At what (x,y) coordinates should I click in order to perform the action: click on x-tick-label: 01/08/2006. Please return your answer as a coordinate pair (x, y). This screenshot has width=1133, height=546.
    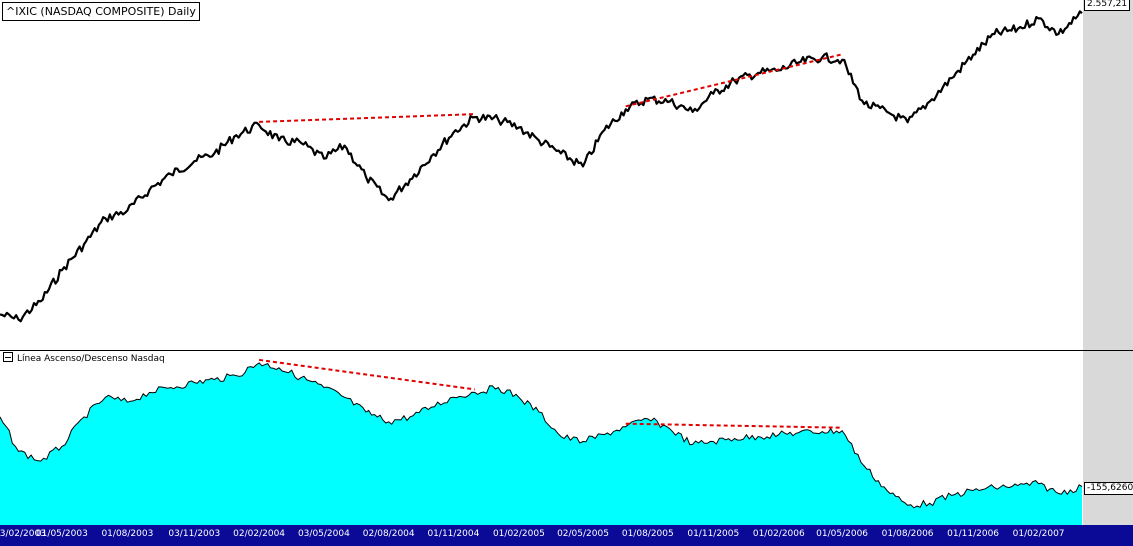
    Looking at the image, I should click on (907, 534).